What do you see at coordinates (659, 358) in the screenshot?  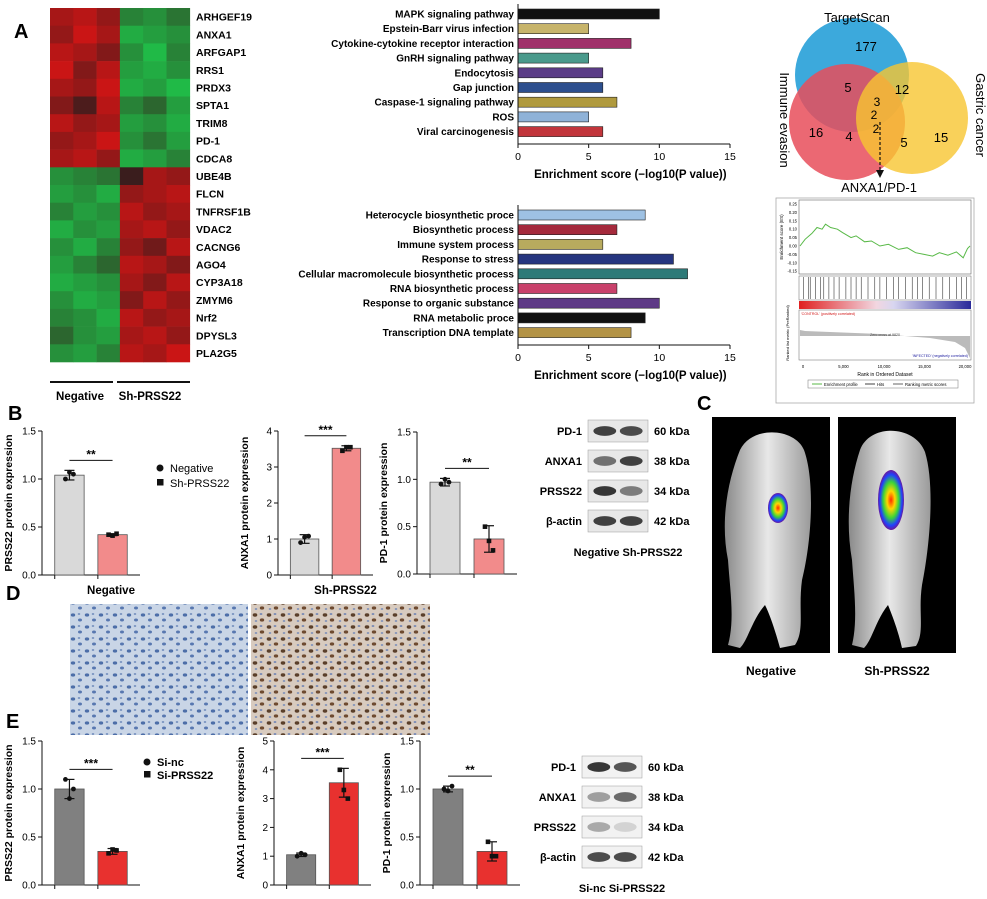 I see `hbar-x-tick-label: 10` at bounding box center [659, 358].